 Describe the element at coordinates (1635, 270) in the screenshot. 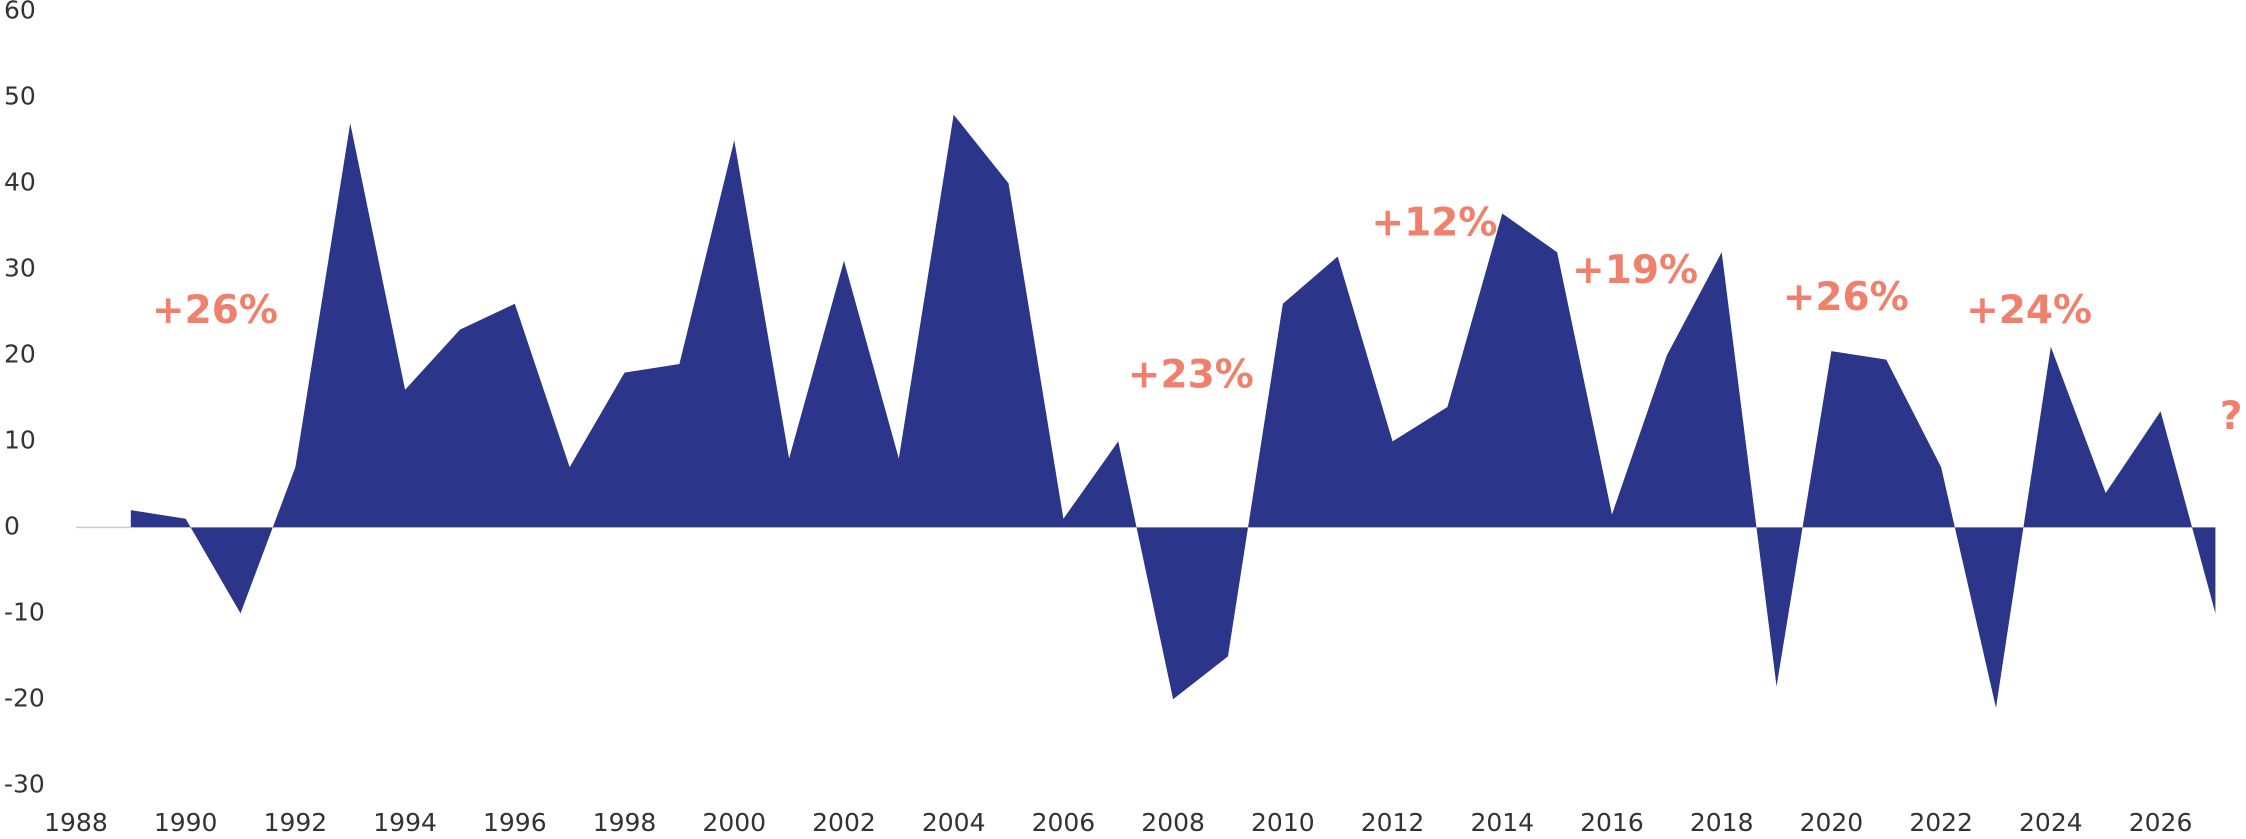

I see `annotation: +19%` at that location.